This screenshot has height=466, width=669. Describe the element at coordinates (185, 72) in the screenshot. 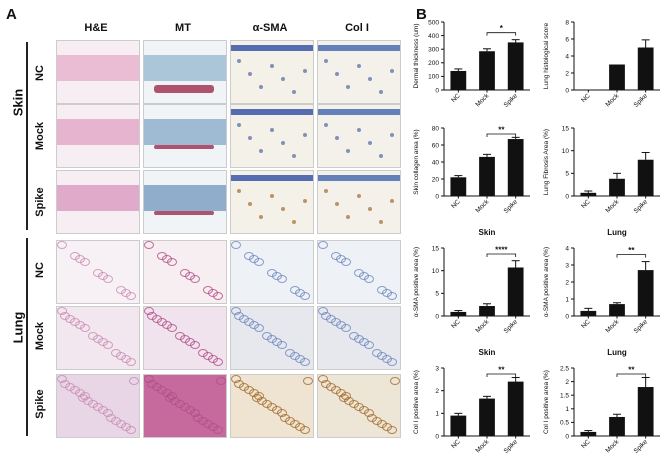

I see `micrograph-skin-nc-mt` at that location.